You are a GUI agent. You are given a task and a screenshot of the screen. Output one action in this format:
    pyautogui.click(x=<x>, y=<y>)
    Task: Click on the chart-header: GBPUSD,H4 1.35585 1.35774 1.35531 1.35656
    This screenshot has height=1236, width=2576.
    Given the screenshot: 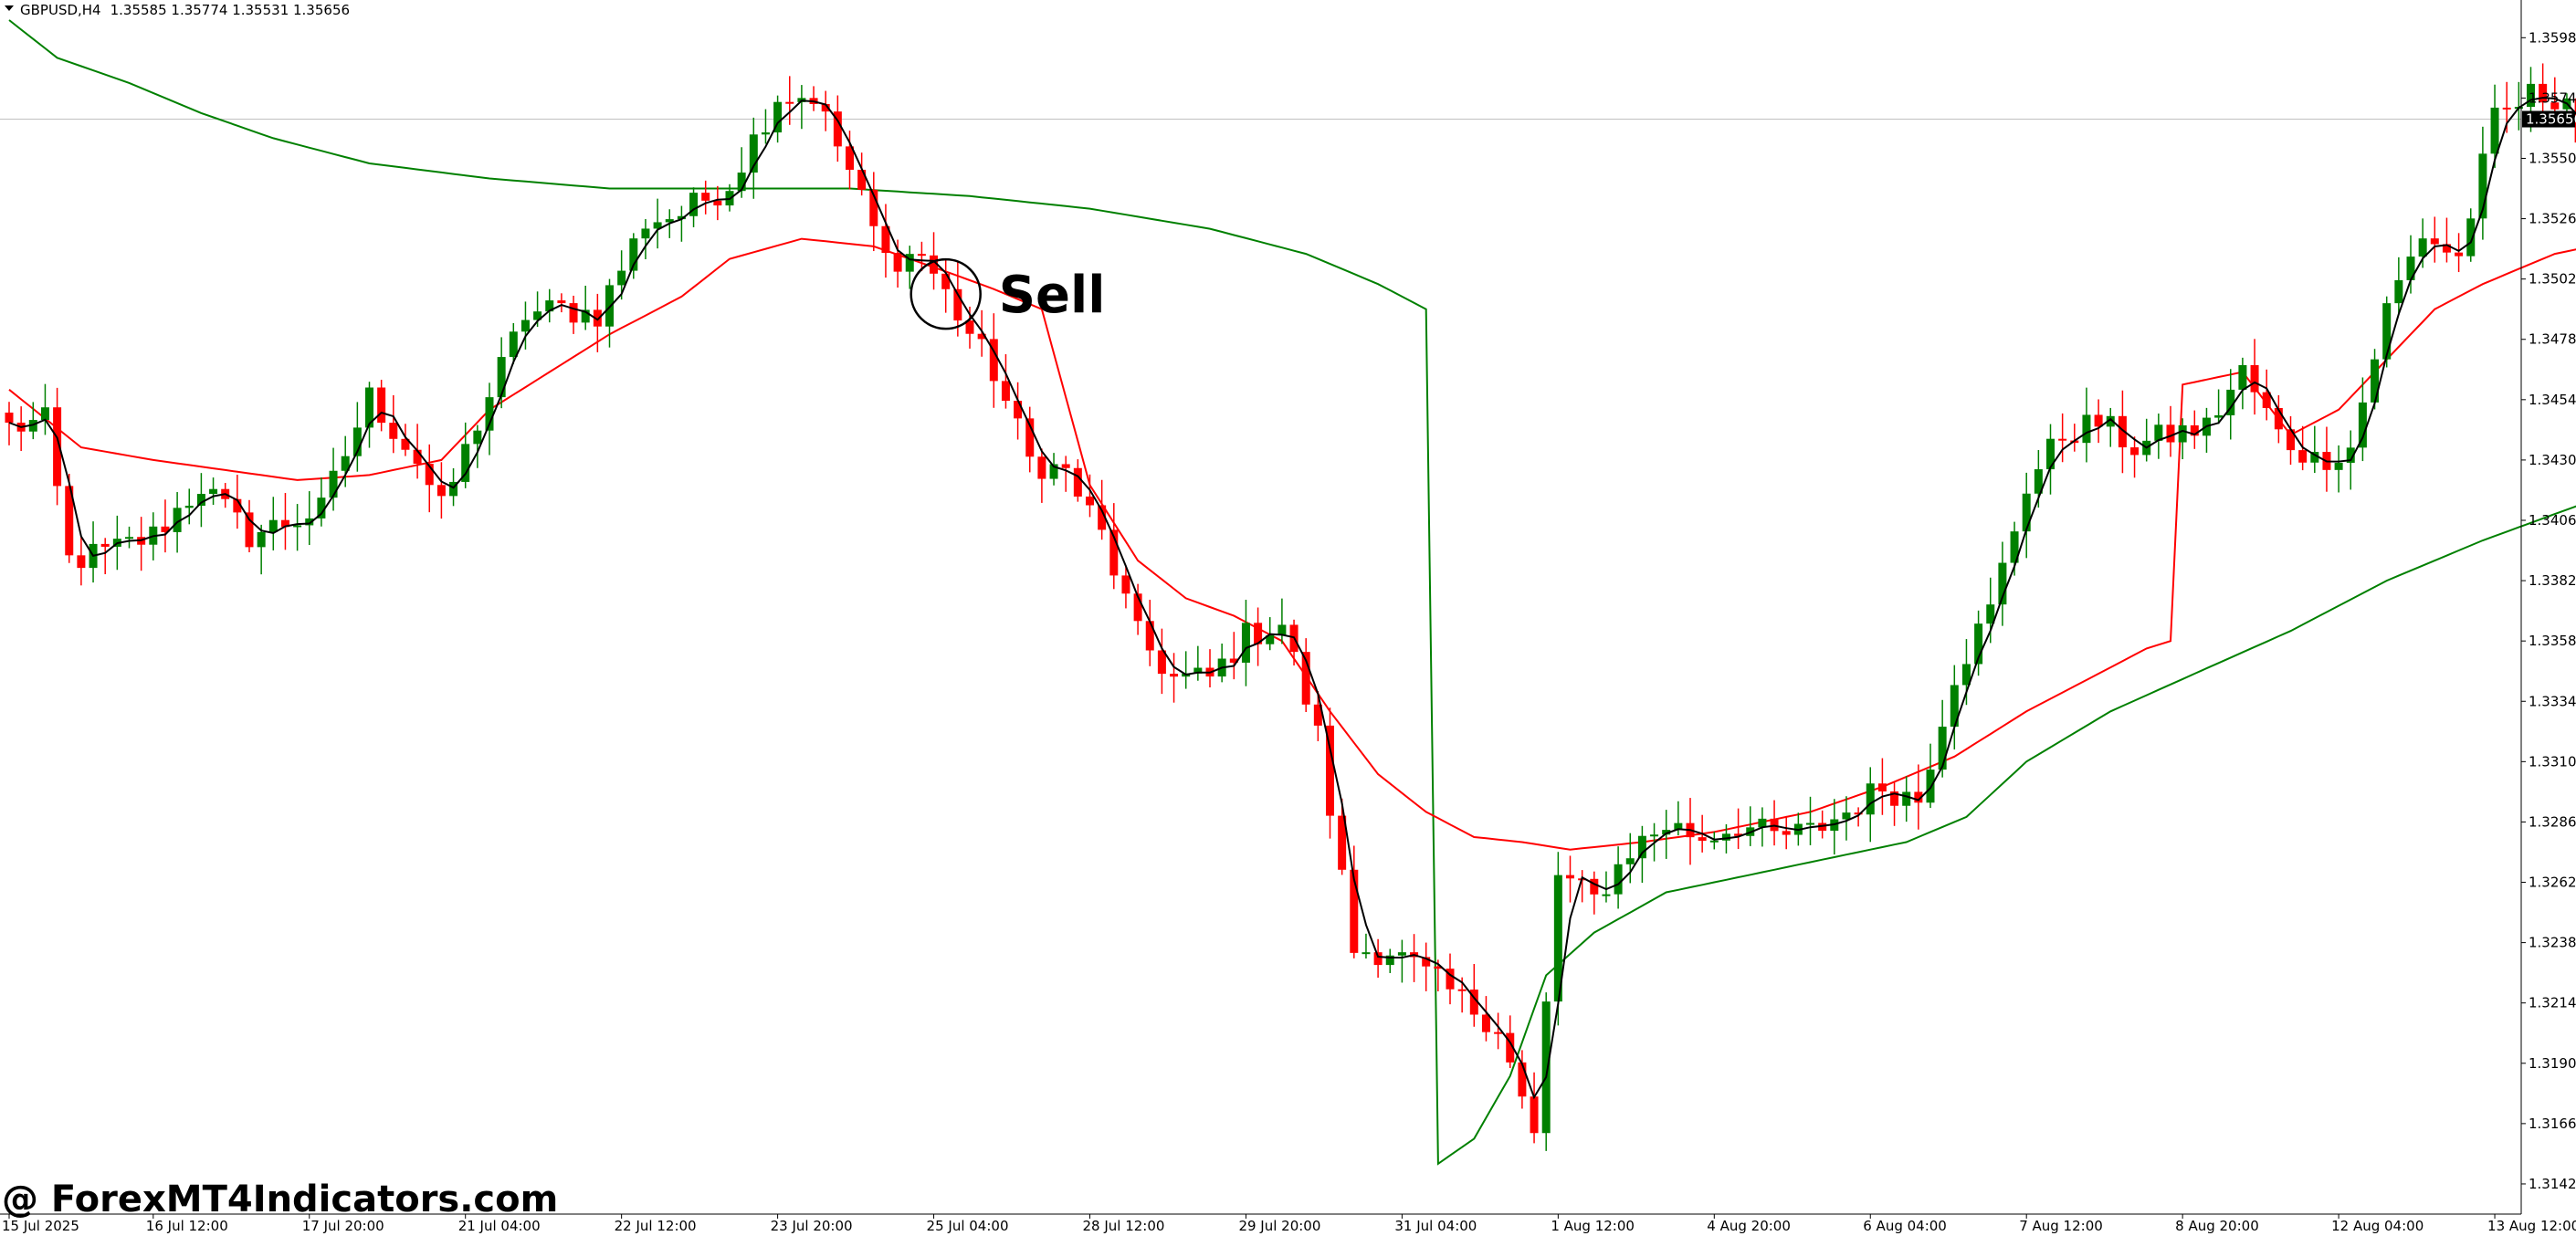 What is the action you would take?
    pyautogui.click(x=185, y=10)
    